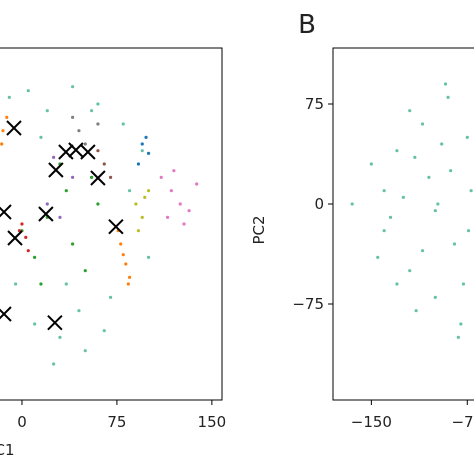  Describe the element at coordinates (307, 25) in the screenshot. I see `panel-label: B` at that location.